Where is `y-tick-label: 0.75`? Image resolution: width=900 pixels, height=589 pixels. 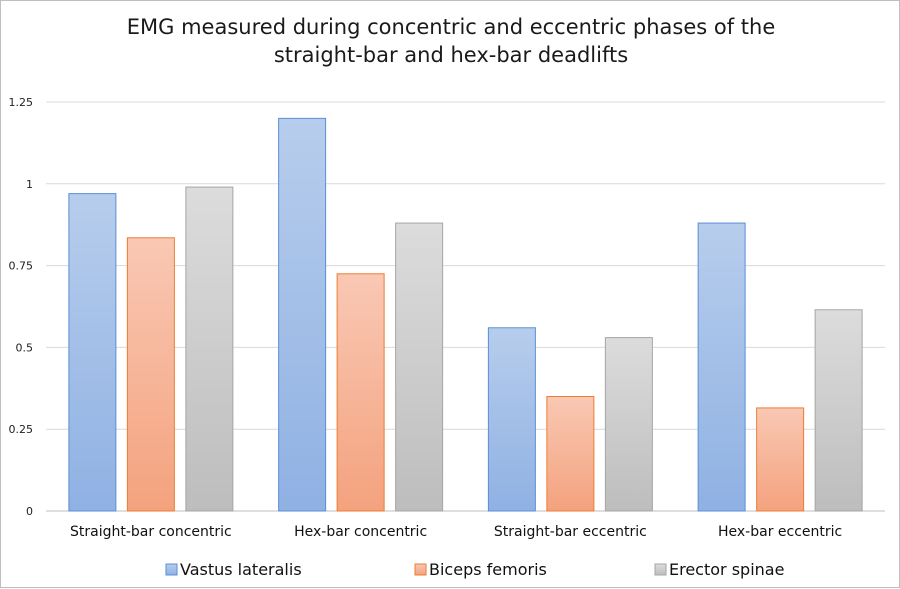 y-tick-label: 0.75 is located at coordinates (21, 266).